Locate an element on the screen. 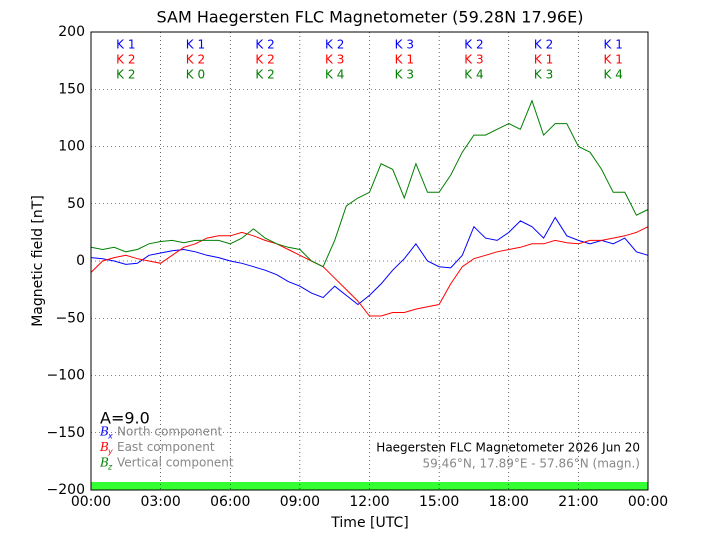 The image size is (720, 540). y-tick-label: 100 is located at coordinates (71, 147).